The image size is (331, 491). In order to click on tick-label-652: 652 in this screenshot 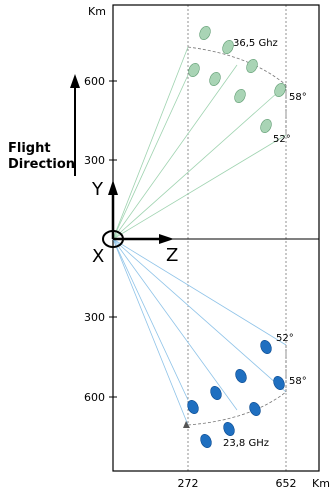, I will do `click(286, 483)`.